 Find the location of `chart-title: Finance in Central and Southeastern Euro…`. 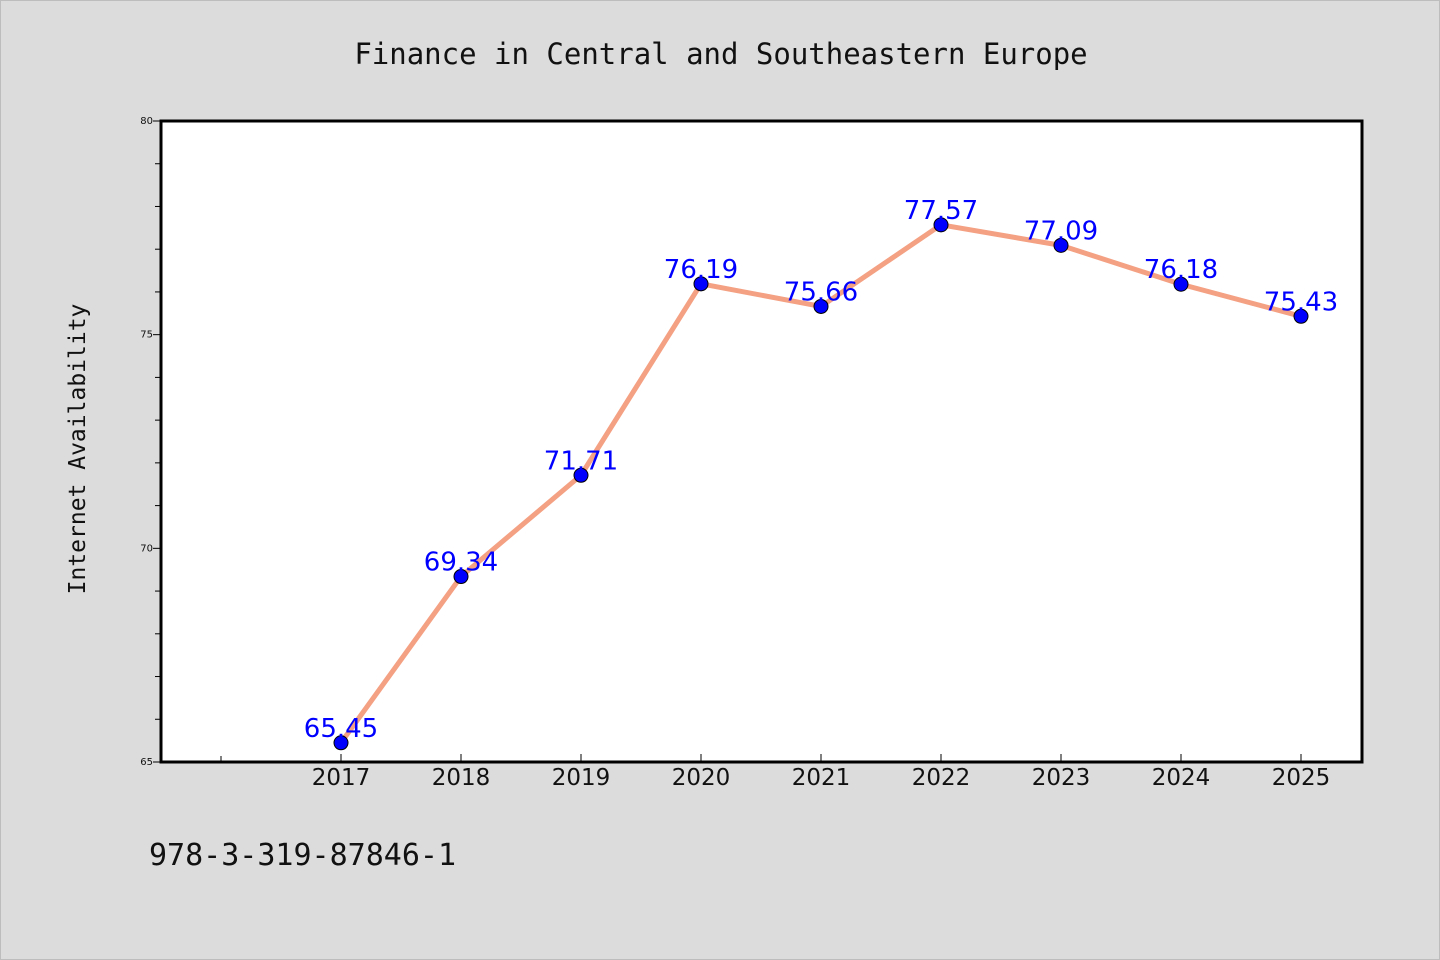

chart-title: Finance in Central and Southeastern Euro… is located at coordinates (720, 54).